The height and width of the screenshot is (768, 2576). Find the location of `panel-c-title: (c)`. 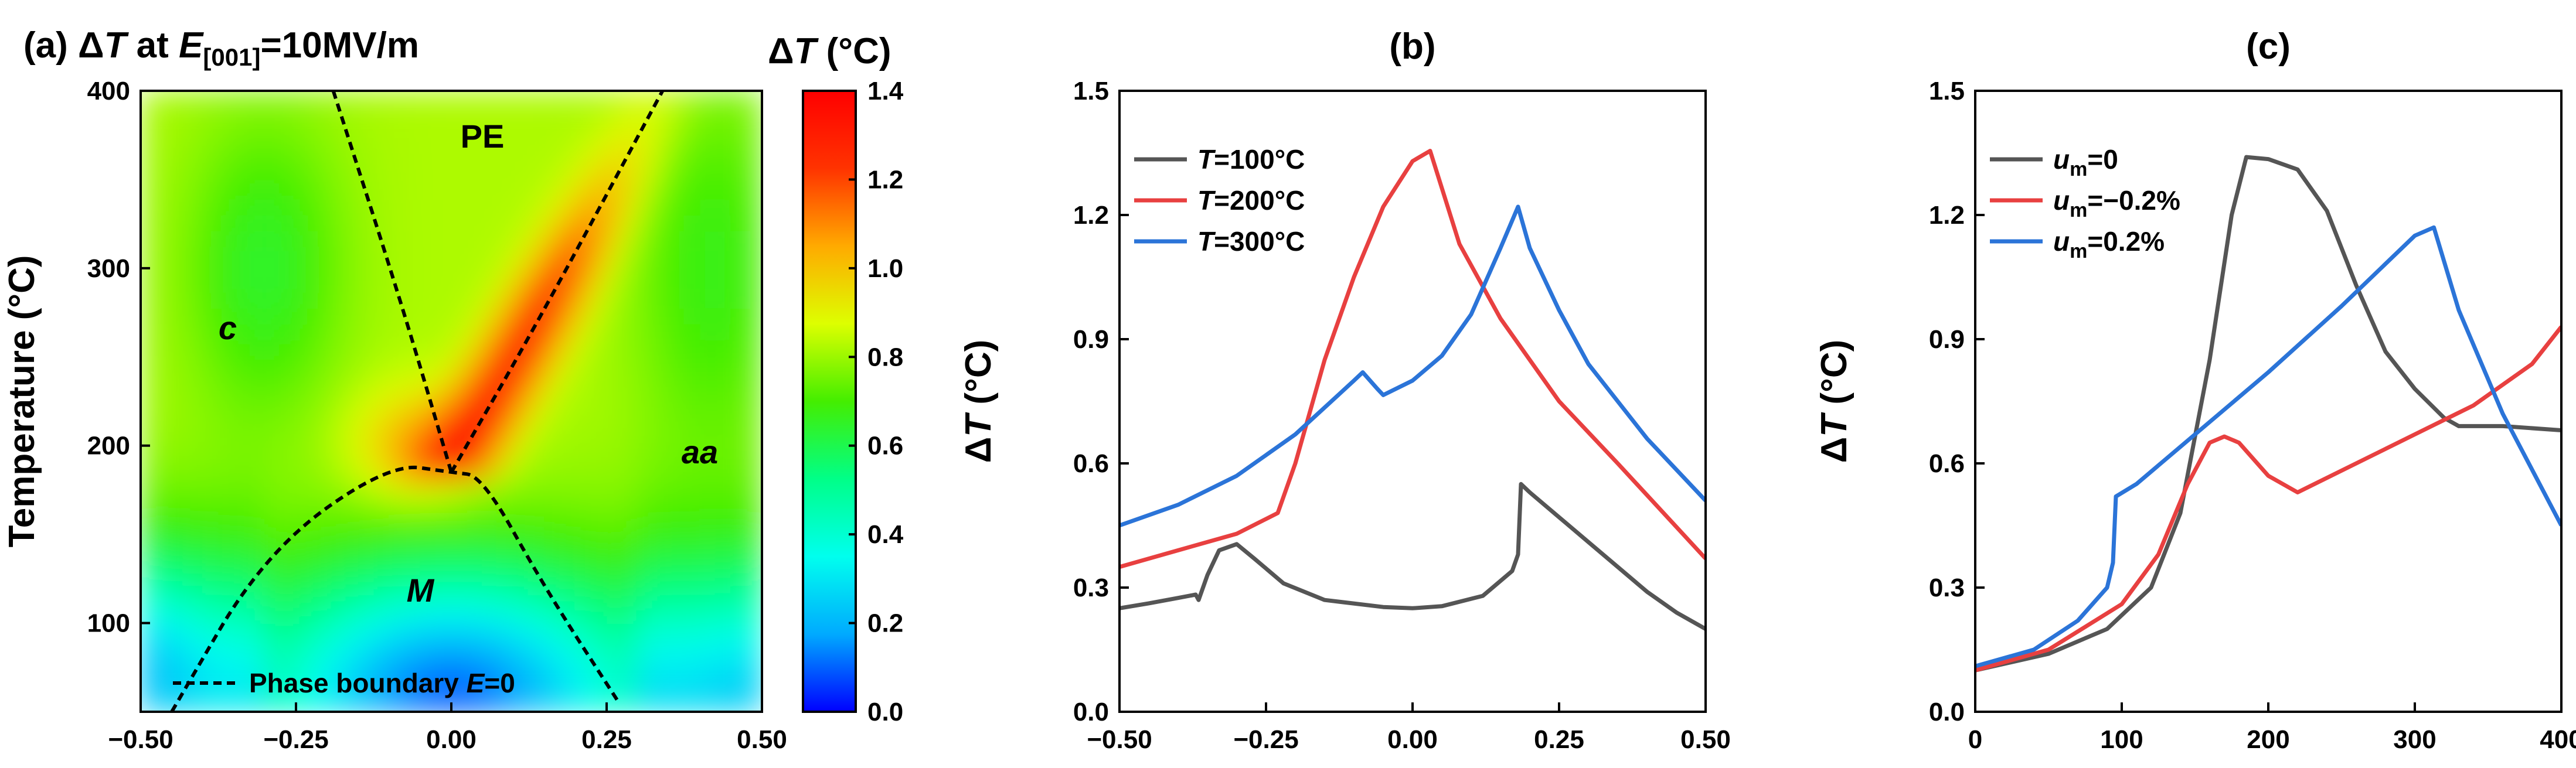

panel-c-title: (c) is located at coordinates (2268, 46).